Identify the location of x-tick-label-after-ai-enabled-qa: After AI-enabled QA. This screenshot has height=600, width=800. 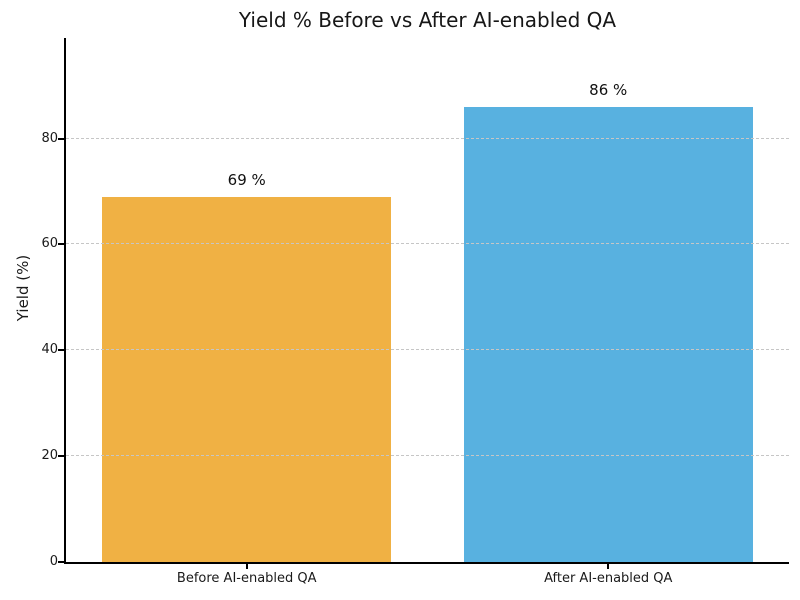
(608, 578).